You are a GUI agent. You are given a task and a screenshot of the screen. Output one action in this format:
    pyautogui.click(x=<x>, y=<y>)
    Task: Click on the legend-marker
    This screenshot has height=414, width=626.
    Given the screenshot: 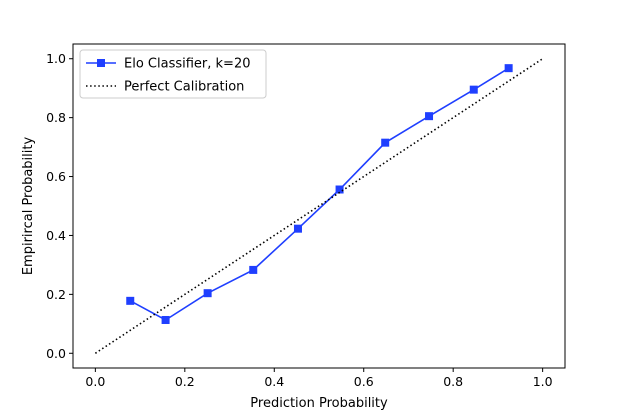 What is the action you would take?
    pyautogui.click(x=101, y=63)
    